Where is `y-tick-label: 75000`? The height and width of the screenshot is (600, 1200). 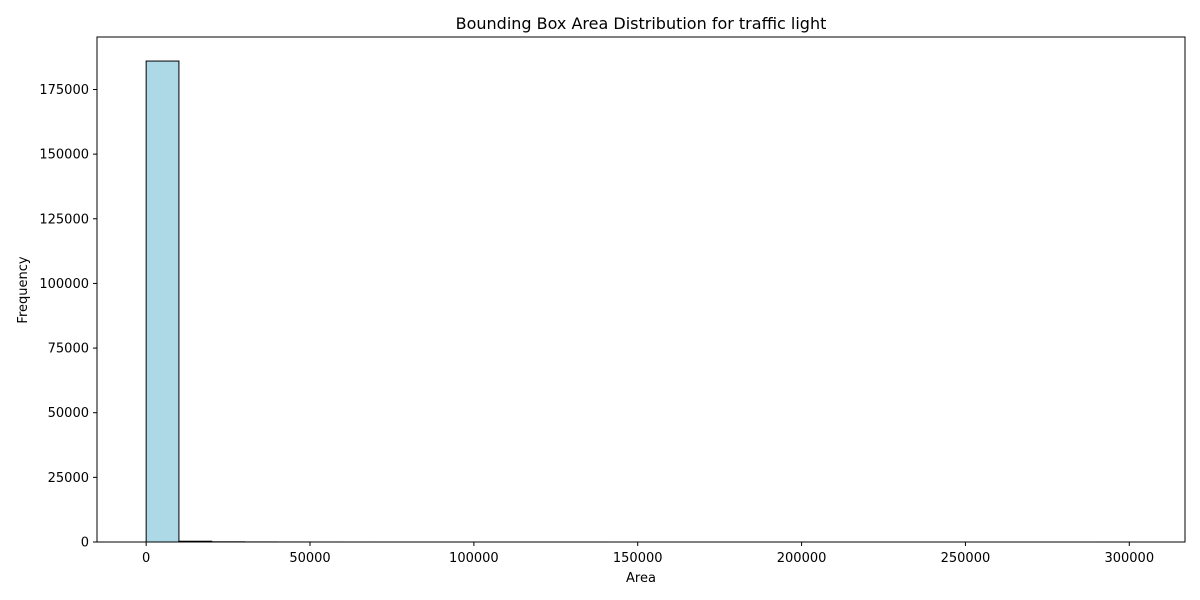
y-tick-label: 75000 is located at coordinates (68, 349).